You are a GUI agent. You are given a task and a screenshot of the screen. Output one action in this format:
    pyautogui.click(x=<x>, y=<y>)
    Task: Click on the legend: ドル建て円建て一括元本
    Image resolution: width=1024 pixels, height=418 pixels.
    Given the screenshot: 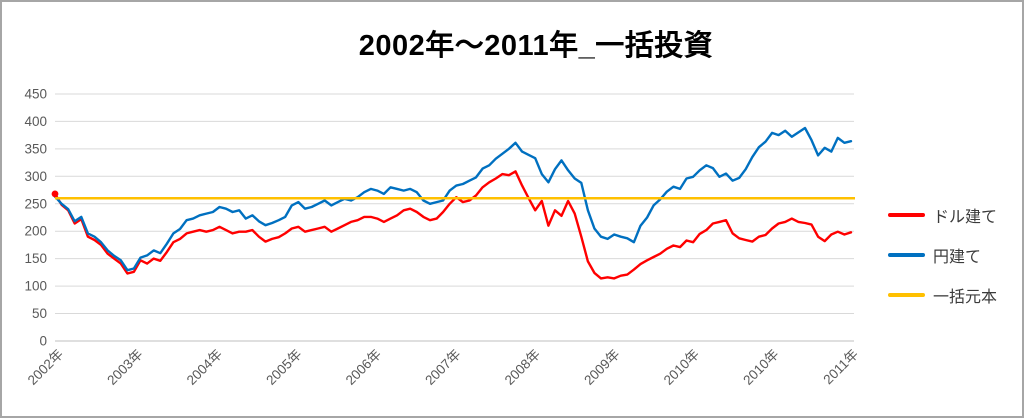 What is the action you would take?
    pyautogui.click(x=942, y=255)
    